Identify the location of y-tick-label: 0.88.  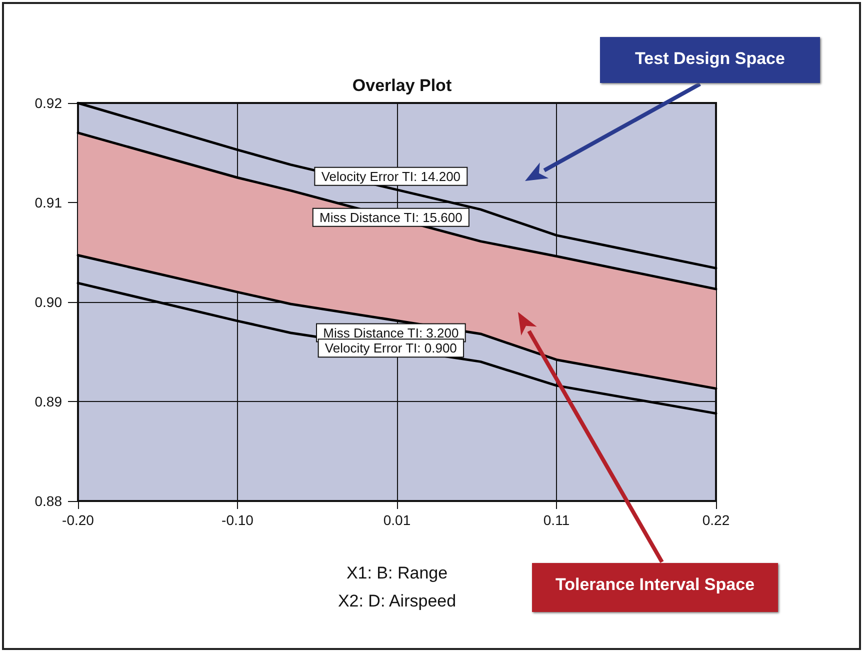
(48, 501).